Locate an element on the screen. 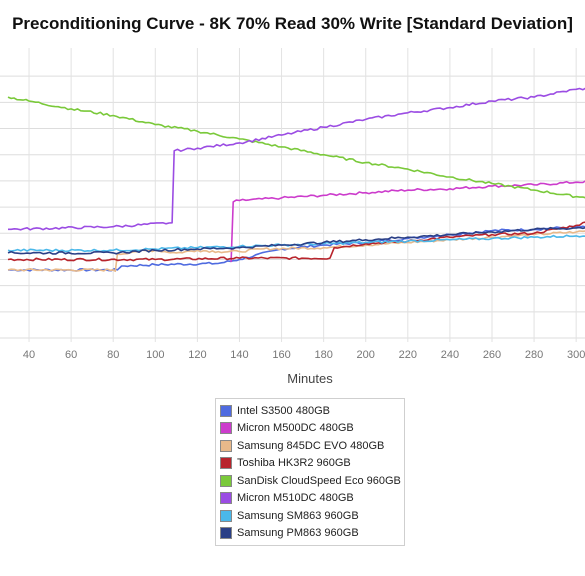 Image resolution: width=585 pixels, height=576 pixels. x-tick-label: 60 is located at coordinates (71, 355).